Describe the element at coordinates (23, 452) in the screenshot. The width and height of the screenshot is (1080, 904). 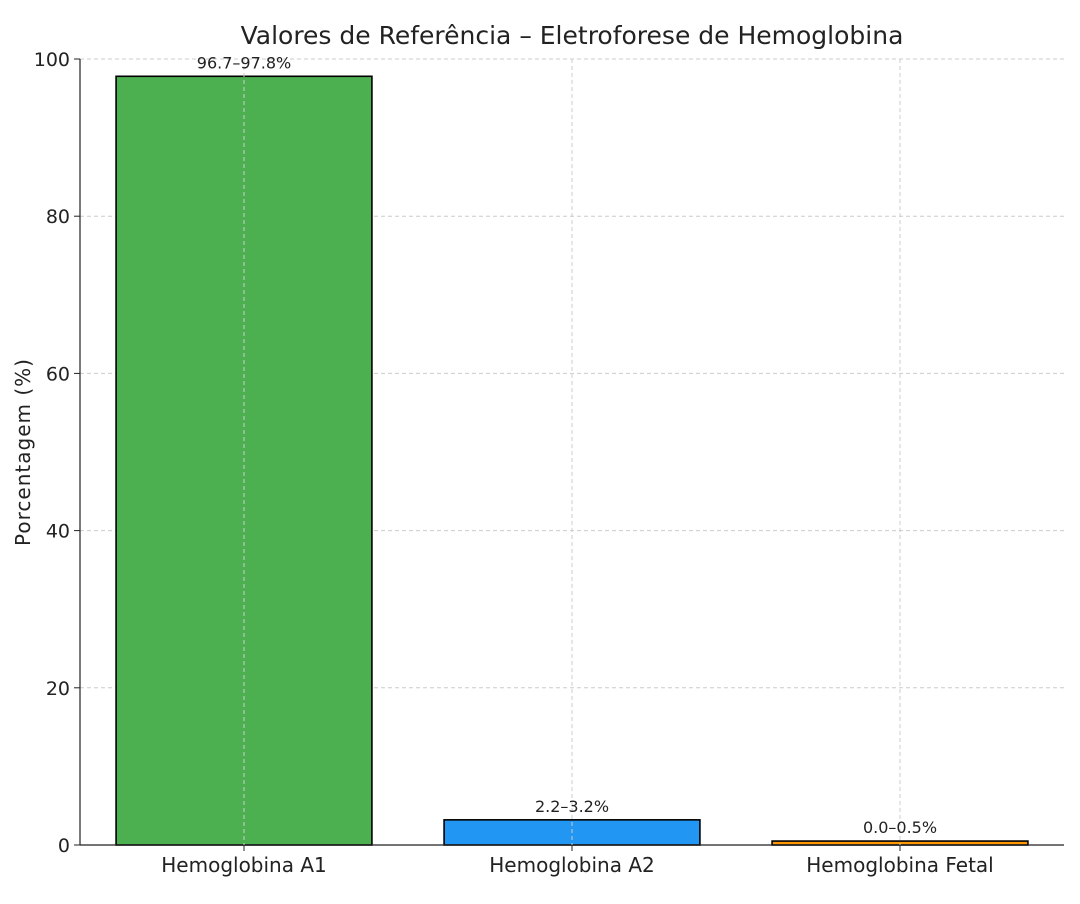
I see `y-axis-label: Porcentagem (%)` at that location.